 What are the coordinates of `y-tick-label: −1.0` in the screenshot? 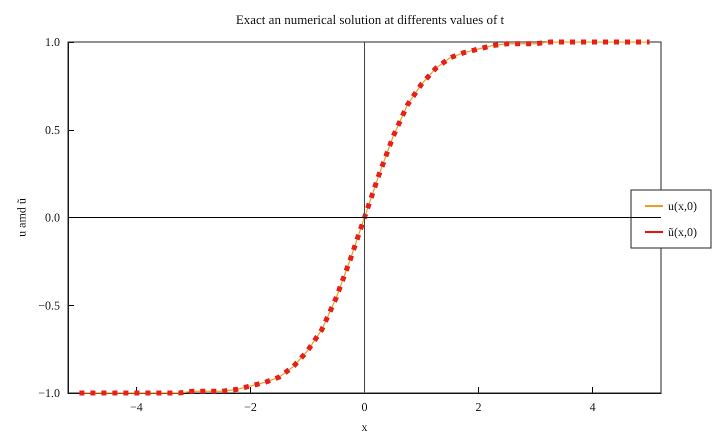 It's located at (49, 393).